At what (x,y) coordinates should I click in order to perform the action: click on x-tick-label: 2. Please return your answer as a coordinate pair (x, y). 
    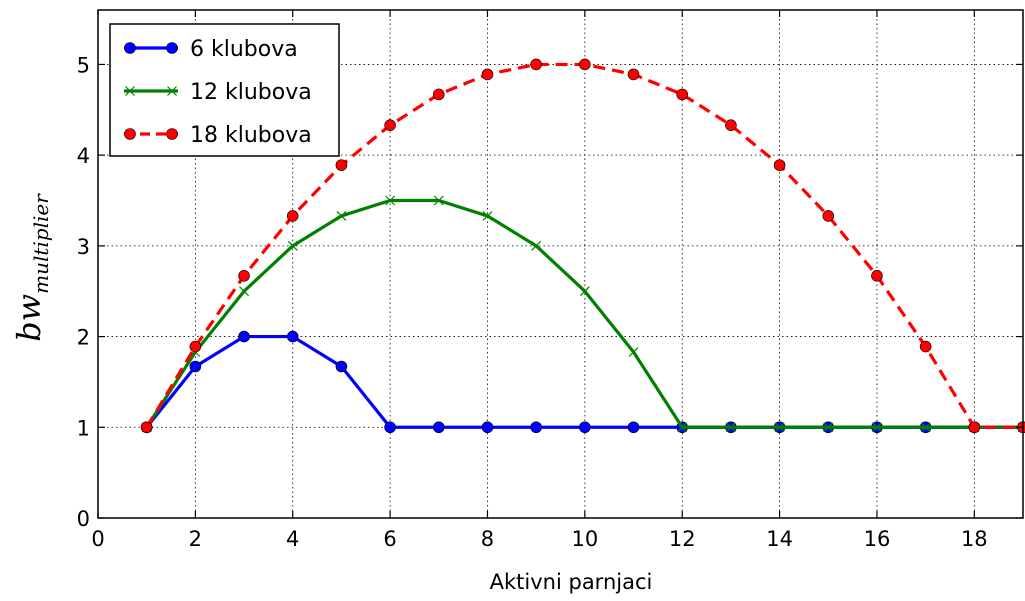
    Looking at the image, I should click on (195, 539).